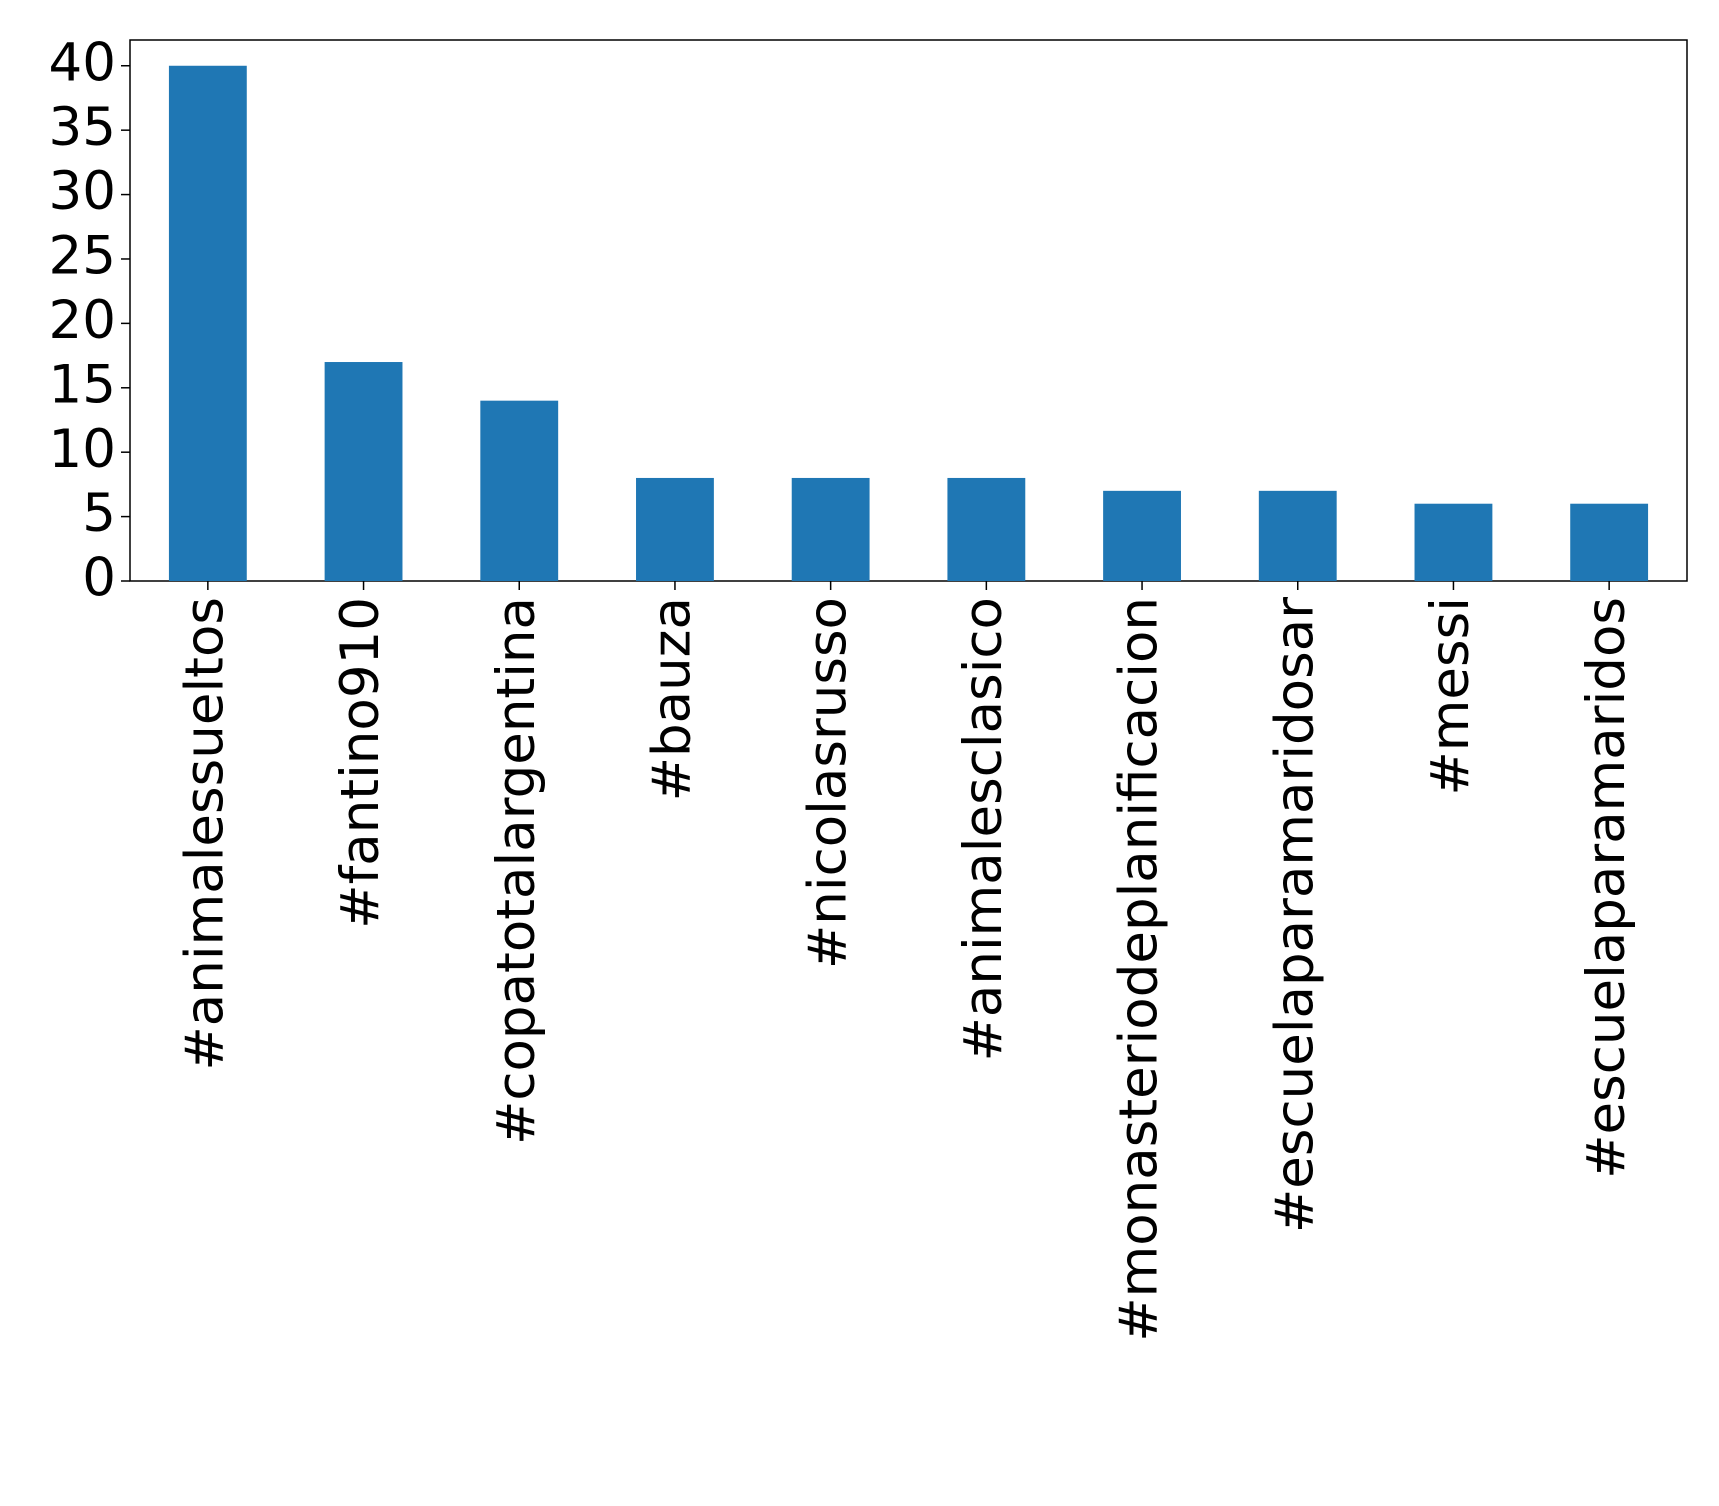 The width and height of the screenshot is (1719, 1506). Describe the element at coordinates (1606, 888) in the screenshot. I see `x-tick-label: #escuelaparamaridos` at that location.